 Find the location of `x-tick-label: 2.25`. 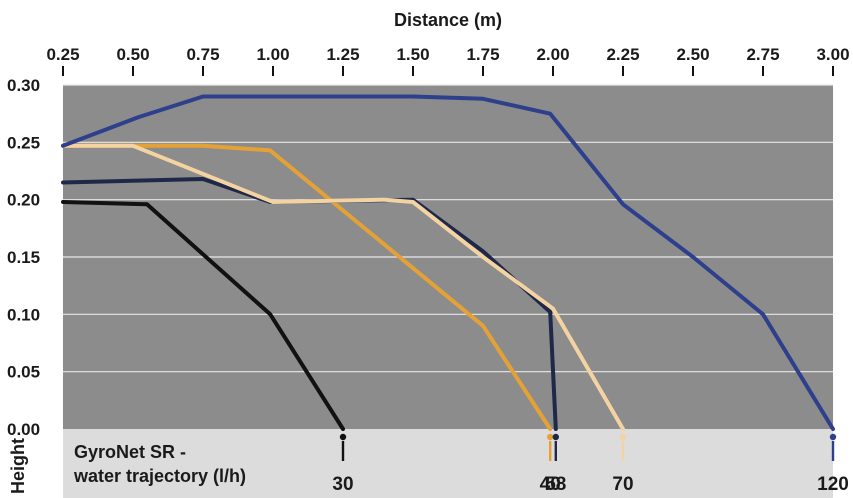

x-tick-label: 2.25 is located at coordinates (622, 54).